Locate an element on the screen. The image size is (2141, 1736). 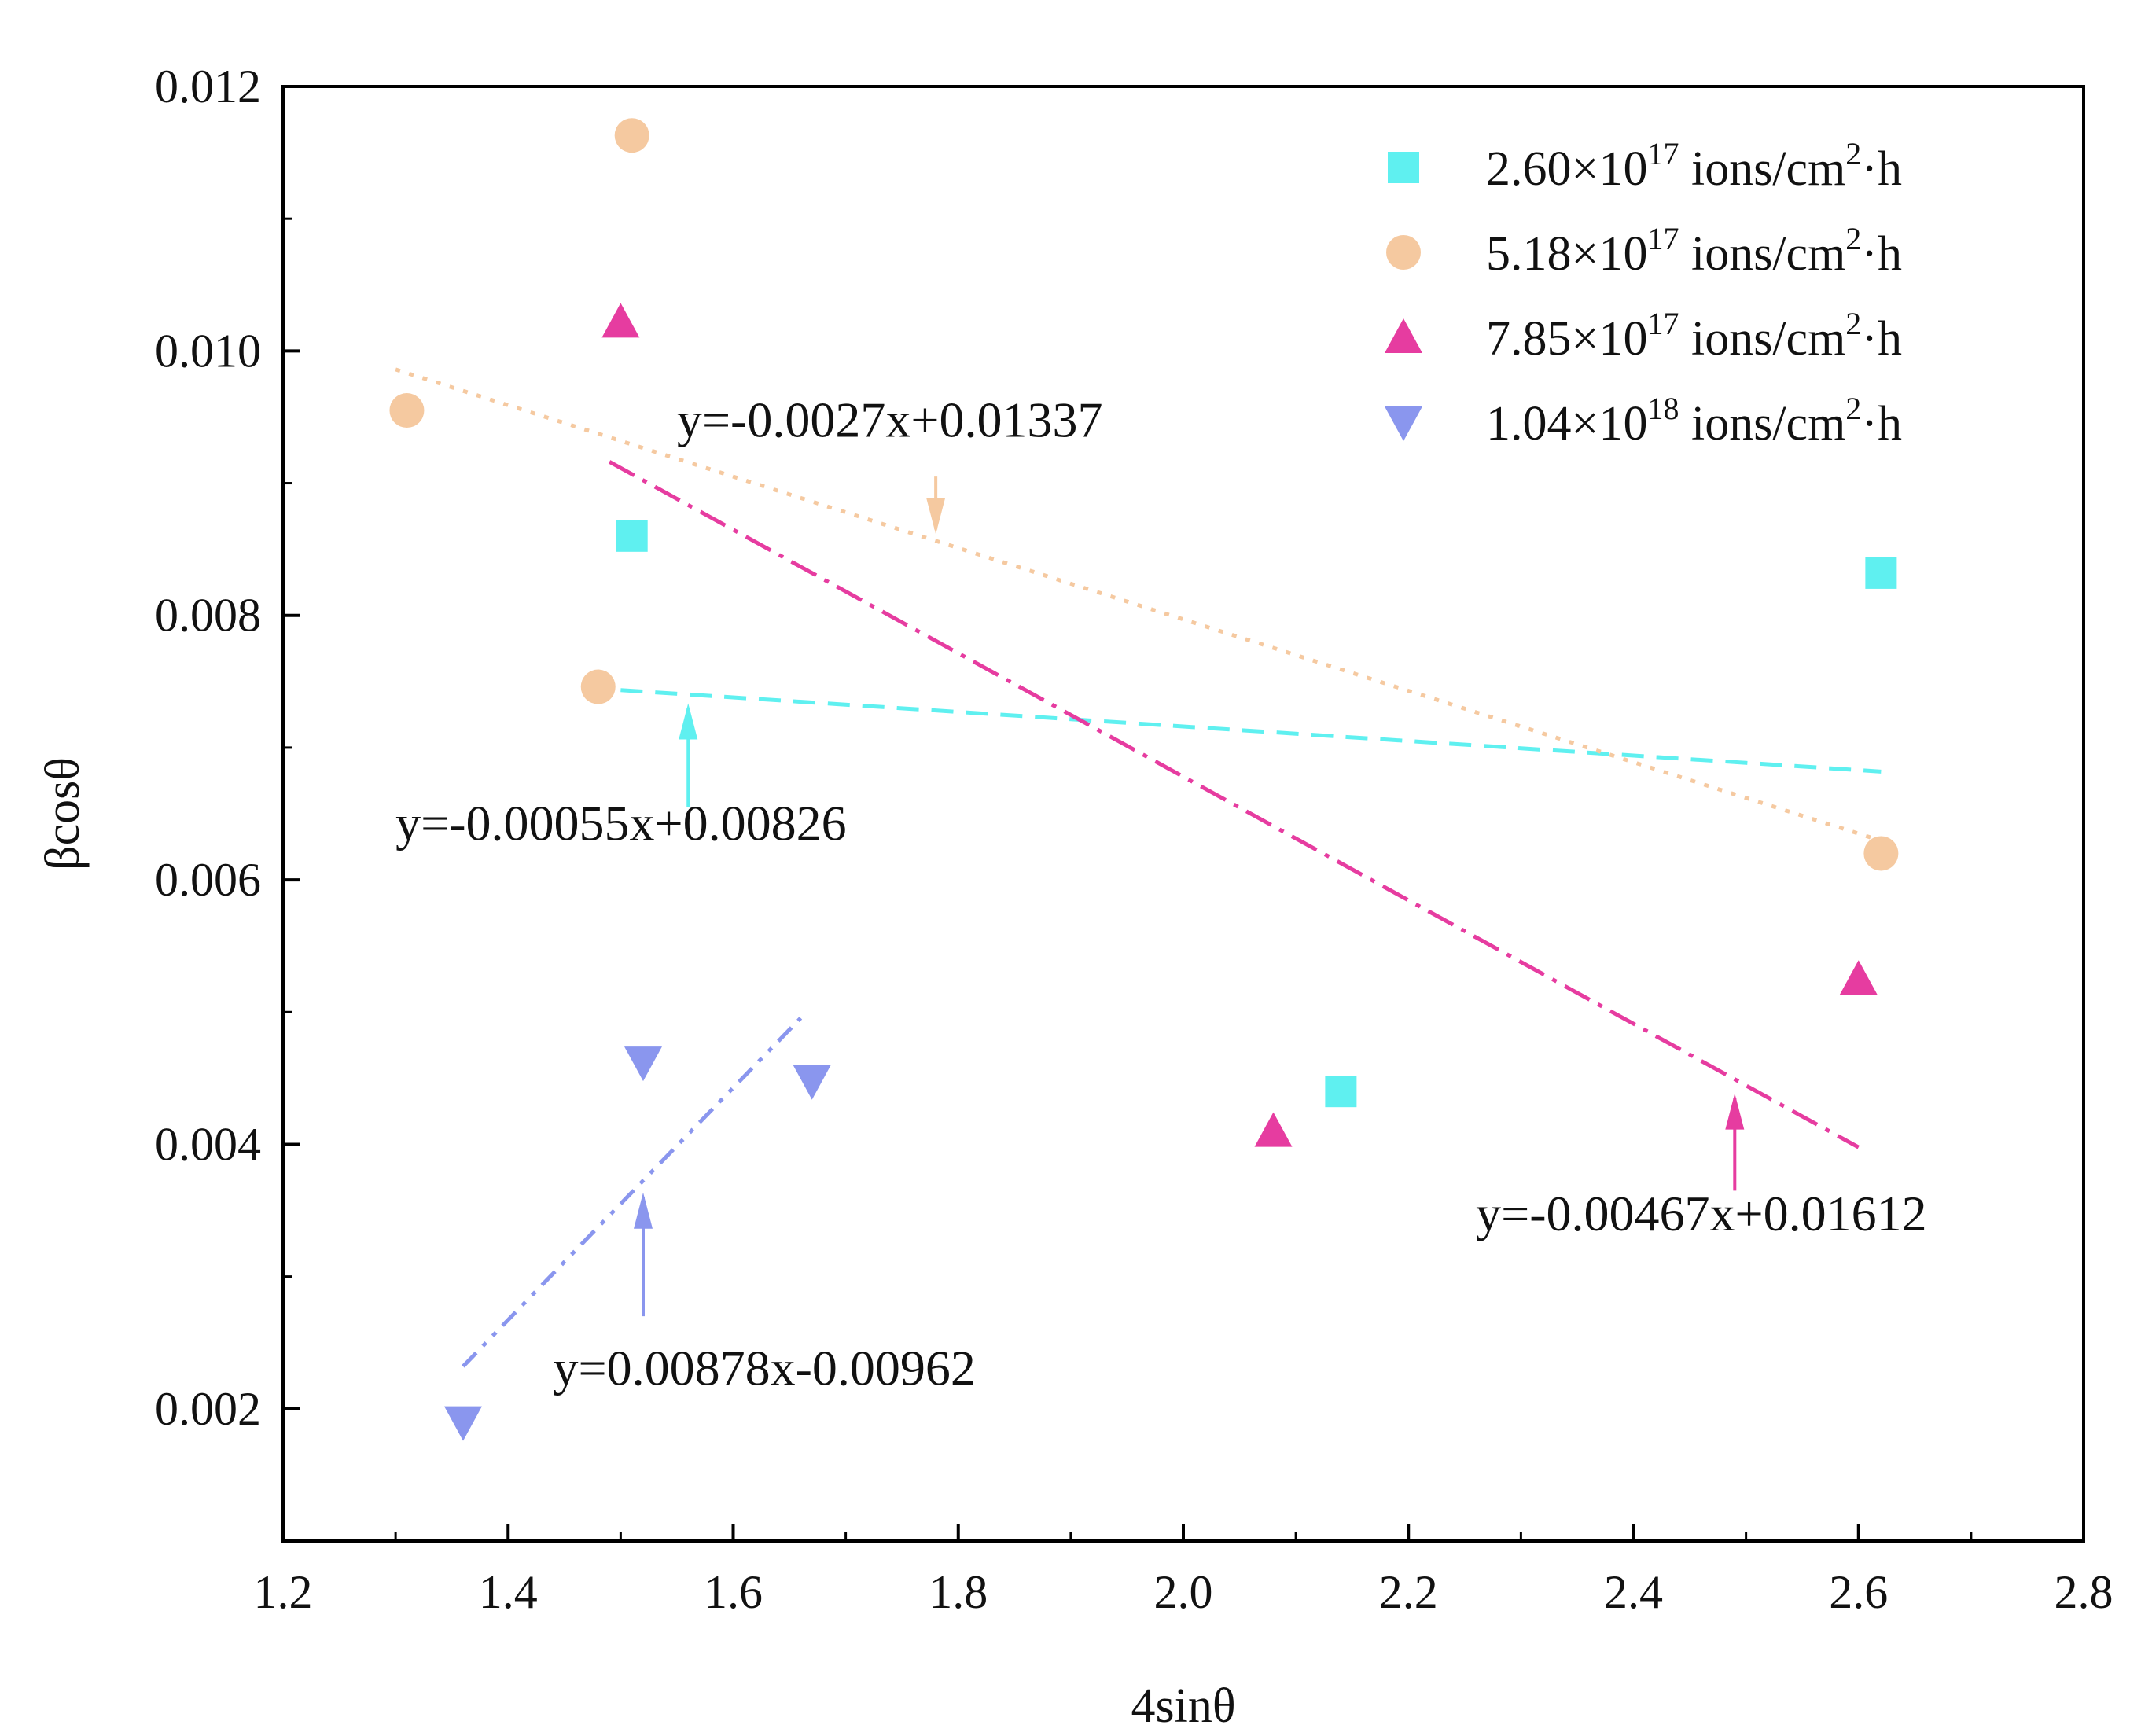
y-tick-label: 0.002 is located at coordinates (208, 1409).